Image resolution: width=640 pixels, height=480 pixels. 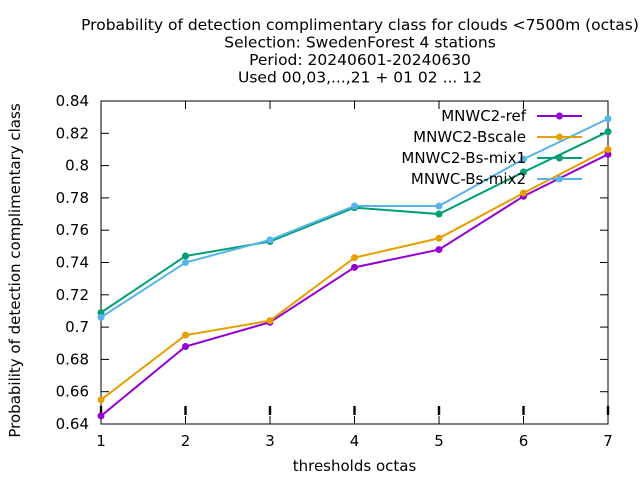 I want to click on y-tick-label: 0.82, so click(x=72, y=133).